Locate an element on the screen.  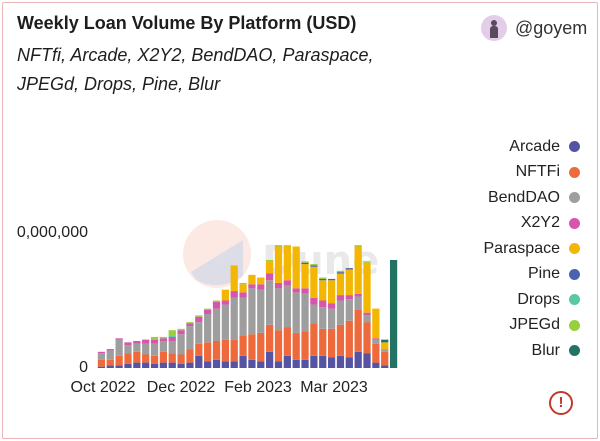
legend-item-blur: Blur is located at coordinates (510, 351).